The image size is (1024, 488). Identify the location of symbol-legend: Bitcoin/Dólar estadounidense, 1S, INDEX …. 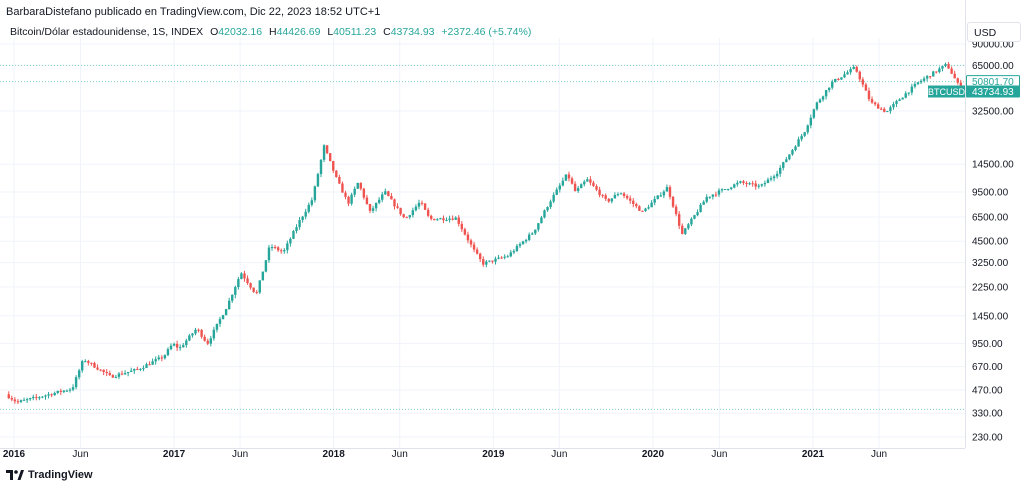
(270, 32).